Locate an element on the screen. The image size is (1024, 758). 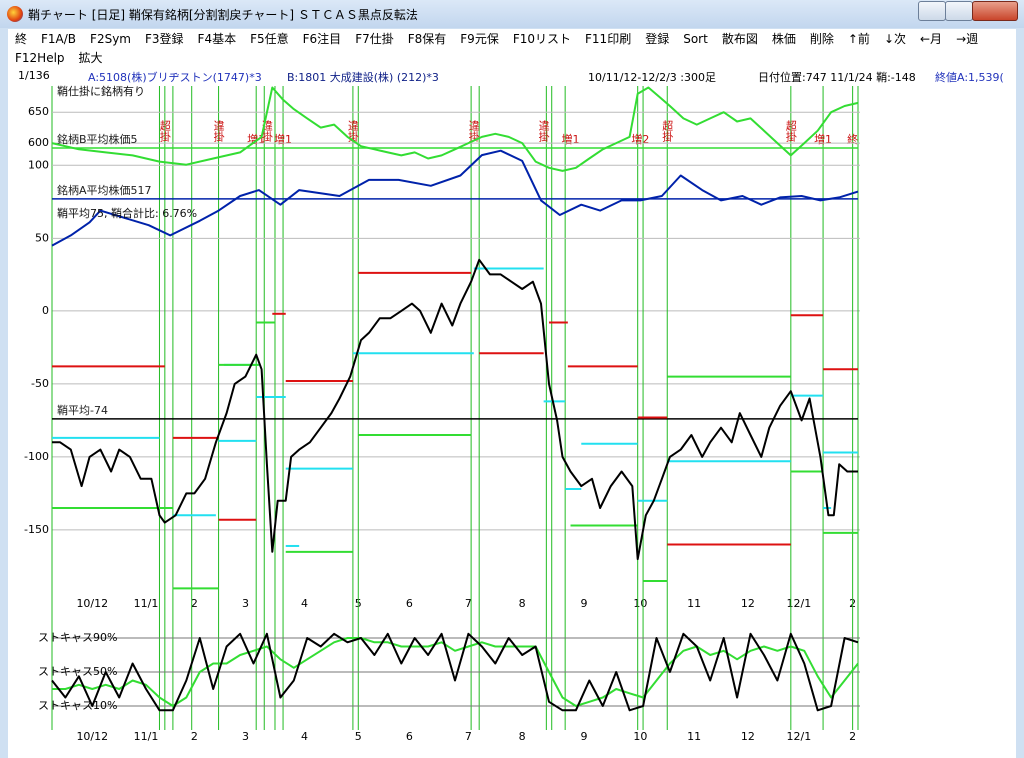
stock-b: B:1801 大成建設(株) (212)*3 is located at coordinates (363, 77).